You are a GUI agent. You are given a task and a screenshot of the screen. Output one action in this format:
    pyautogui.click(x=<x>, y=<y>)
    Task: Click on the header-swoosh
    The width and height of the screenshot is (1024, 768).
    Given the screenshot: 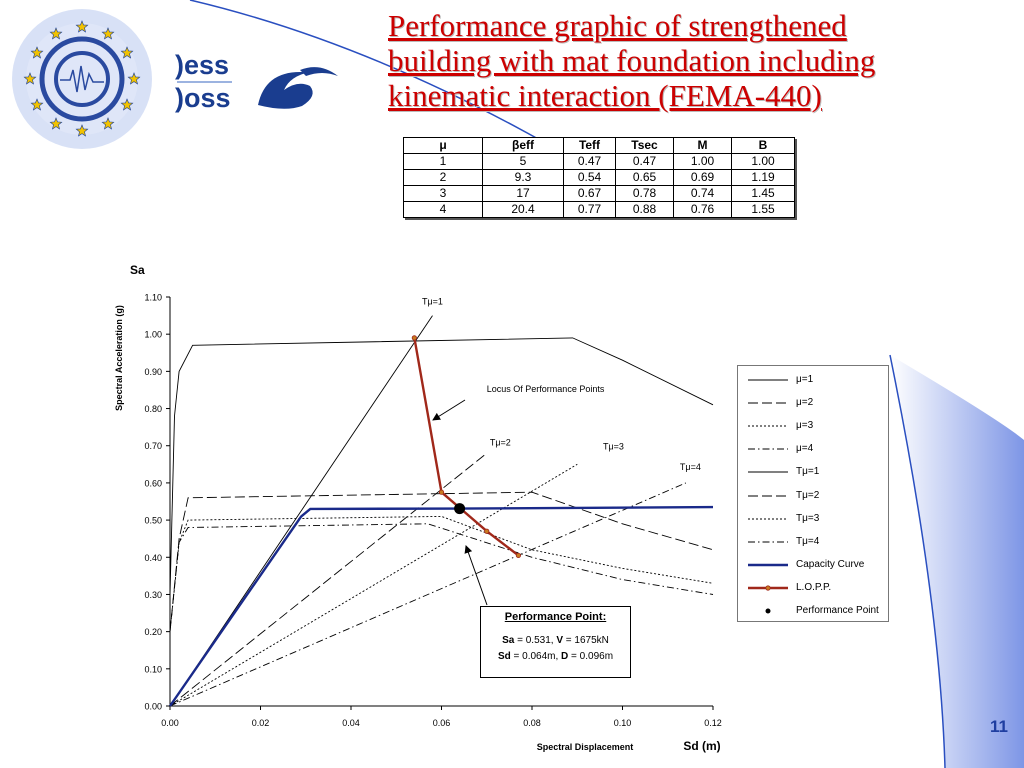 What is the action you would take?
    pyautogui.click(x=365, y=70)
    